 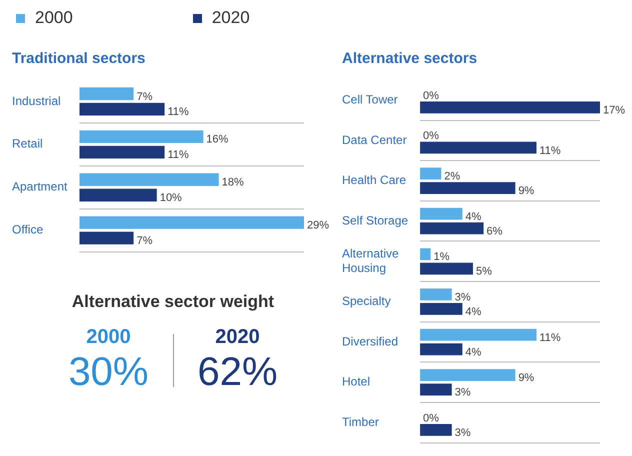 What do you see at coordinates (375, 220) in the screenshot?
I see `y-tick-label: Self Storage` at bounding box center [375, 220].